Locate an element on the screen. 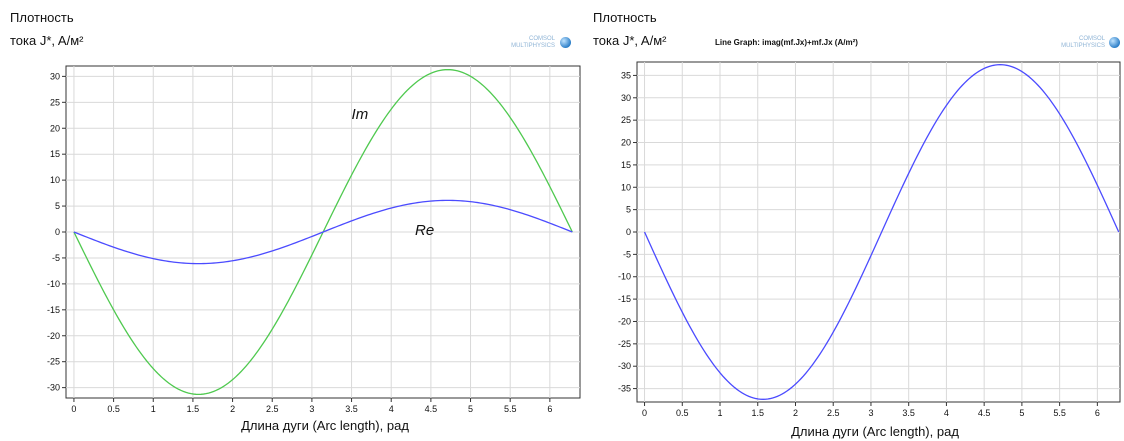  series-line-re is located at coordinates (323, 232).